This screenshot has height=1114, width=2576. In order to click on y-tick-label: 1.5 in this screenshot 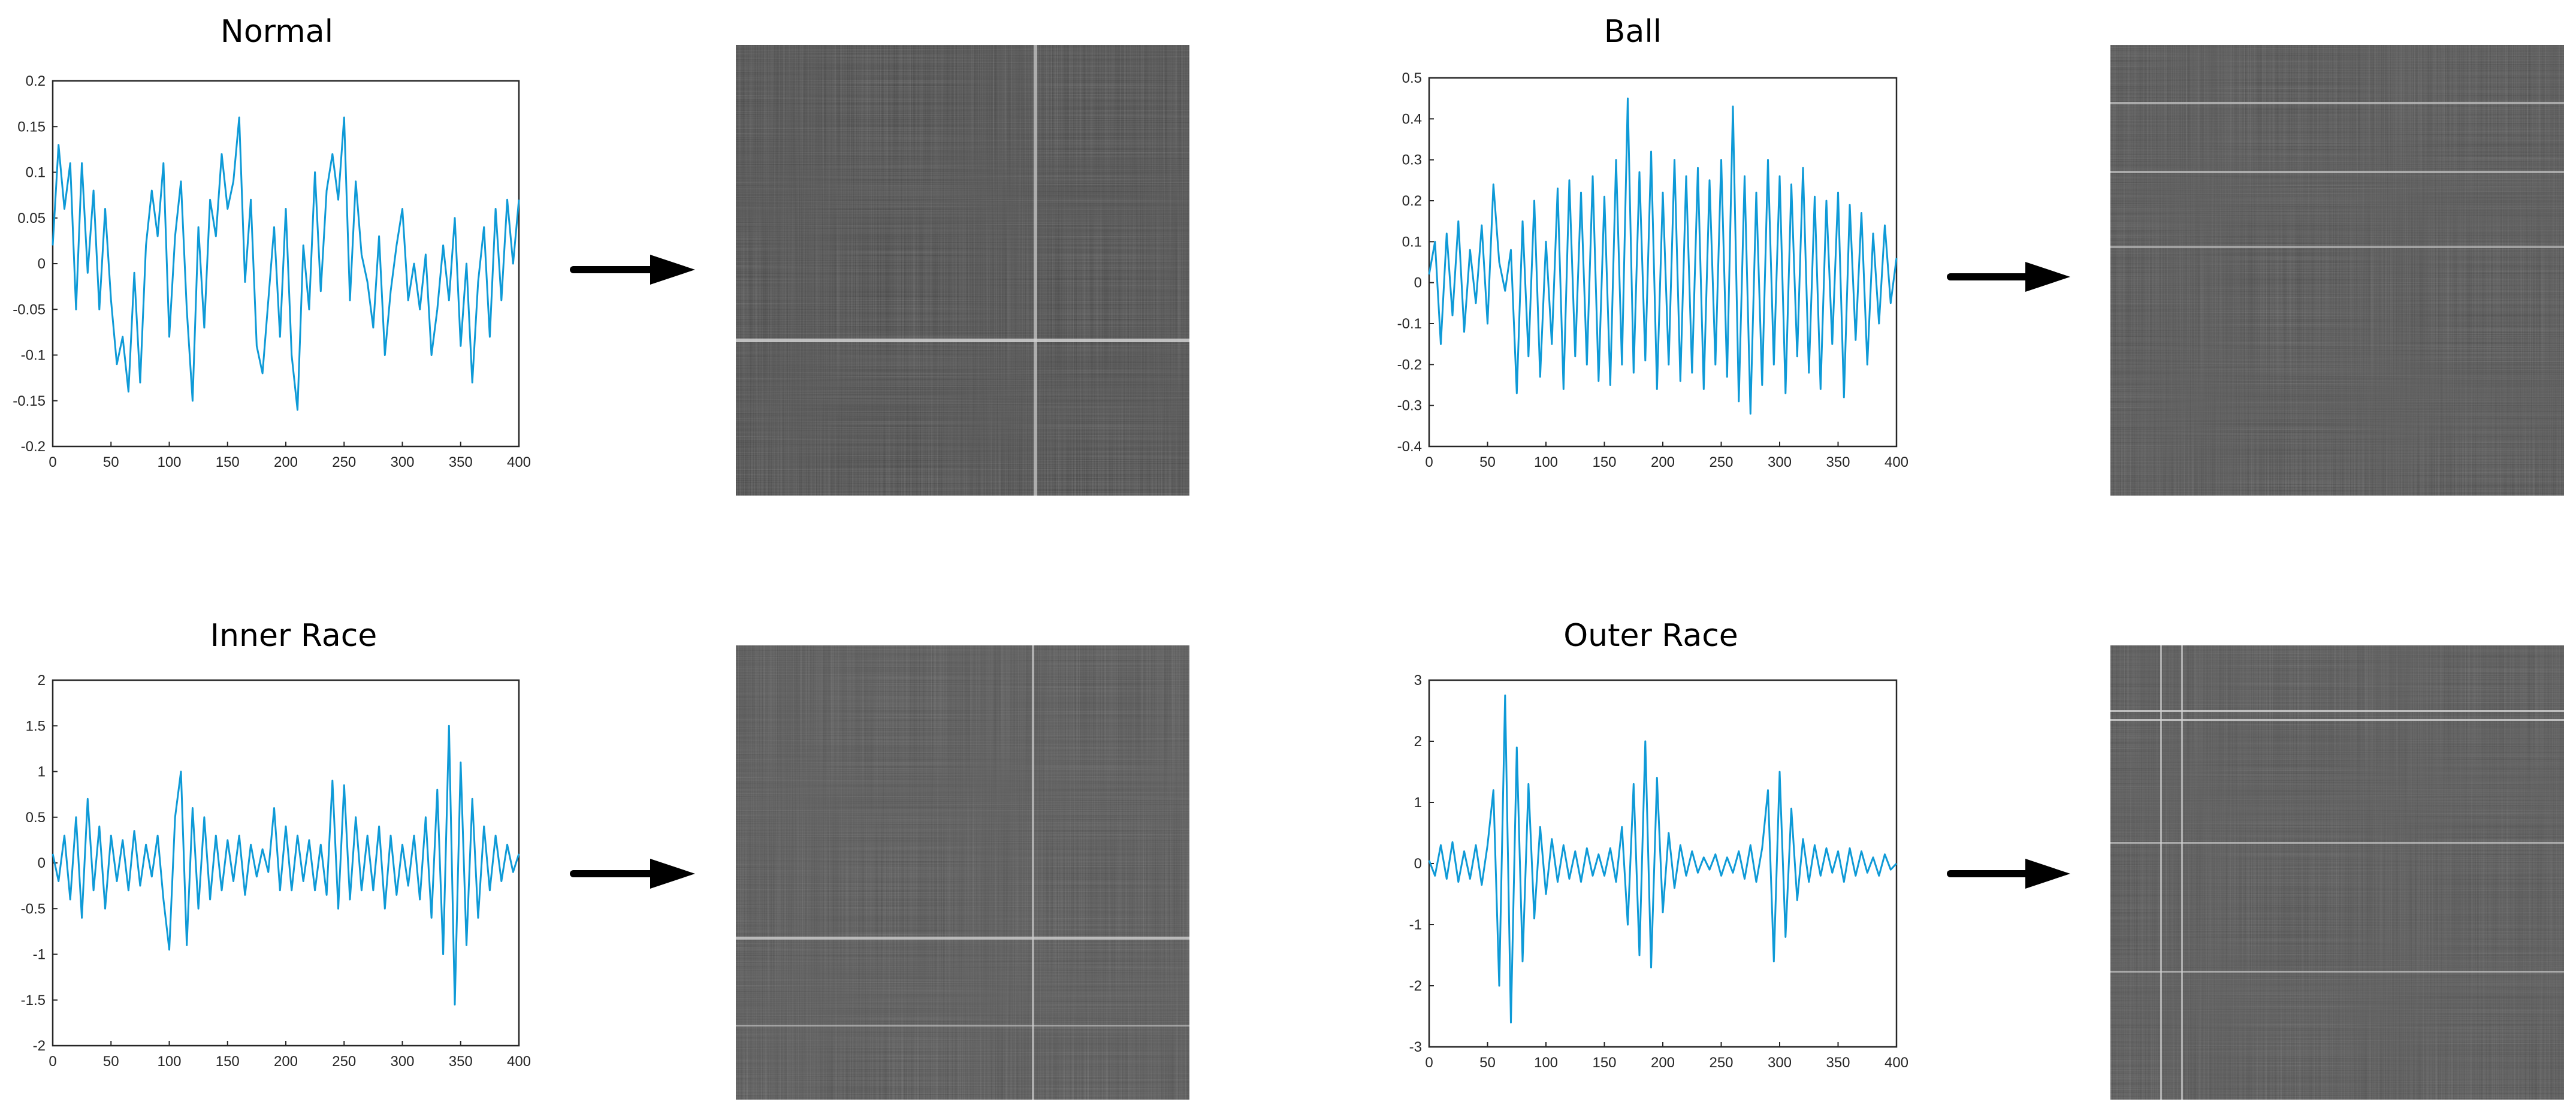, I will do `click(36, 726)`.